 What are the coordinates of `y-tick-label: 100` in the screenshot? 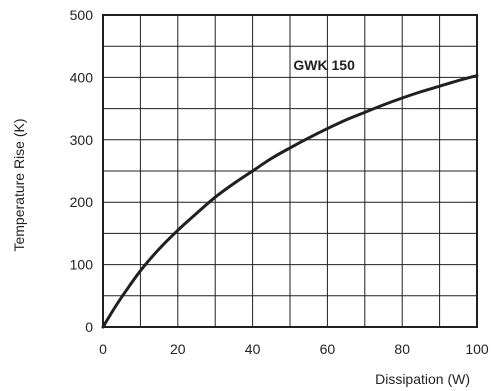 It's located at (82, 265).